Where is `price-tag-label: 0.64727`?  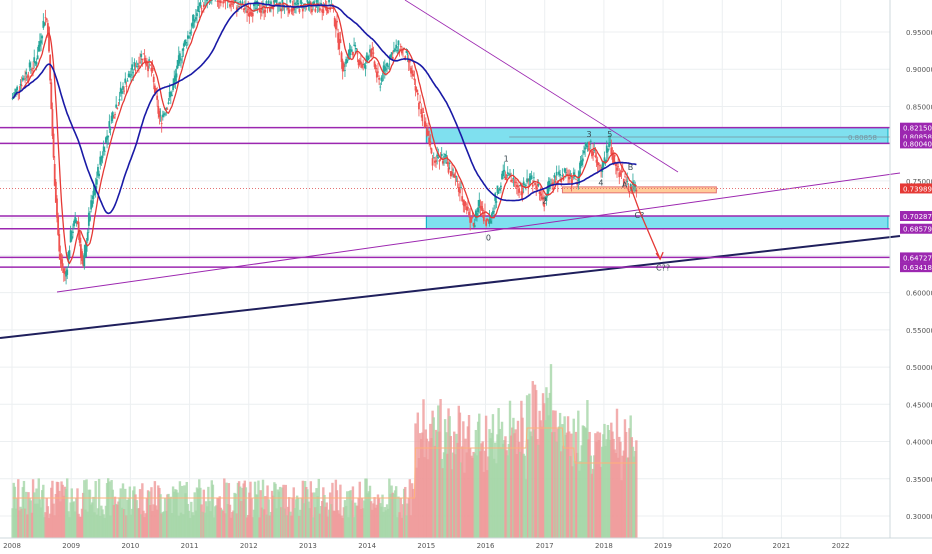
price-tag-label: 0.64727 is located at coordinates (917, 258).